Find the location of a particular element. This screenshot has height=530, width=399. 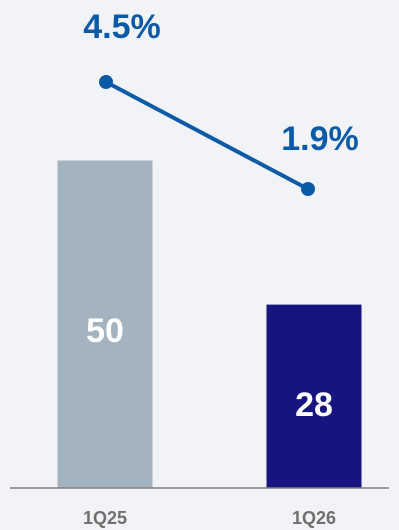

bar-value-label-1q25: 50 is located at coordinates (105, 331).